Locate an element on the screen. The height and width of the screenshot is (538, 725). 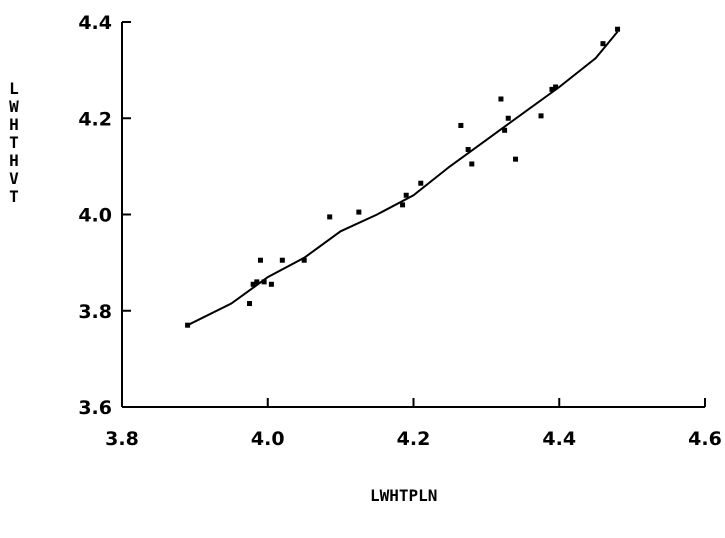
y-tick-label: 3.6 is located at coordinates (95, 408).